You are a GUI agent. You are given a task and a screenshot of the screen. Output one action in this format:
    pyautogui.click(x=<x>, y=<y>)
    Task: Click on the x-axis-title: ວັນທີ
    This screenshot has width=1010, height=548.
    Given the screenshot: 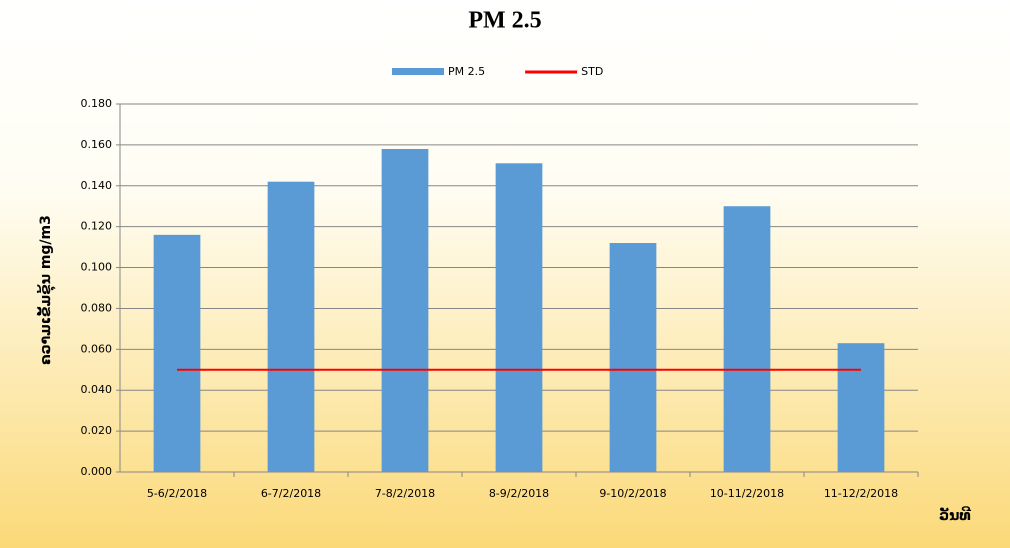 What is the action you would take?
    pyautogui.click(x=955, y=515)
    